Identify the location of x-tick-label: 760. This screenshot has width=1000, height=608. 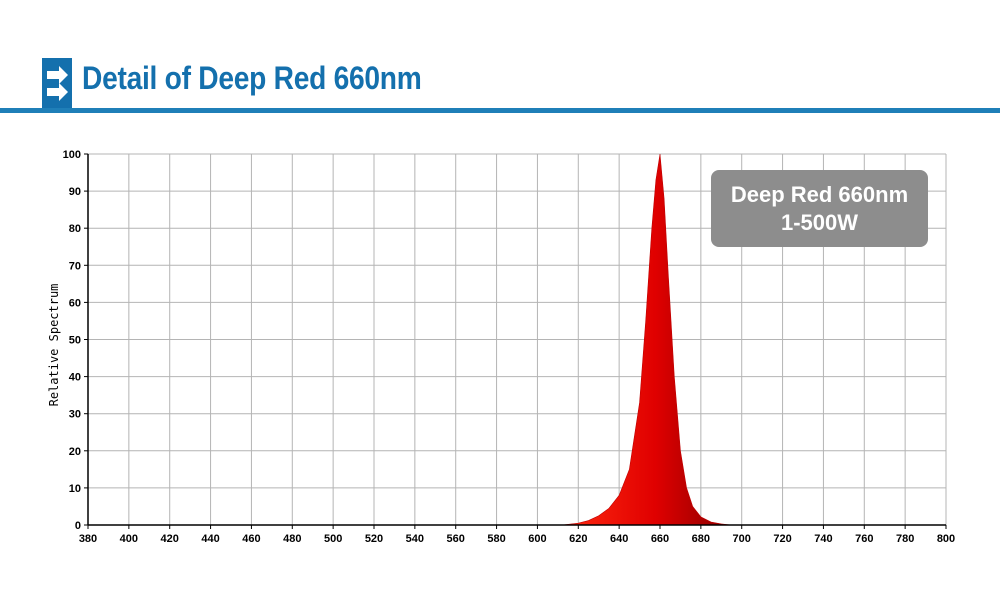
(864, 539).